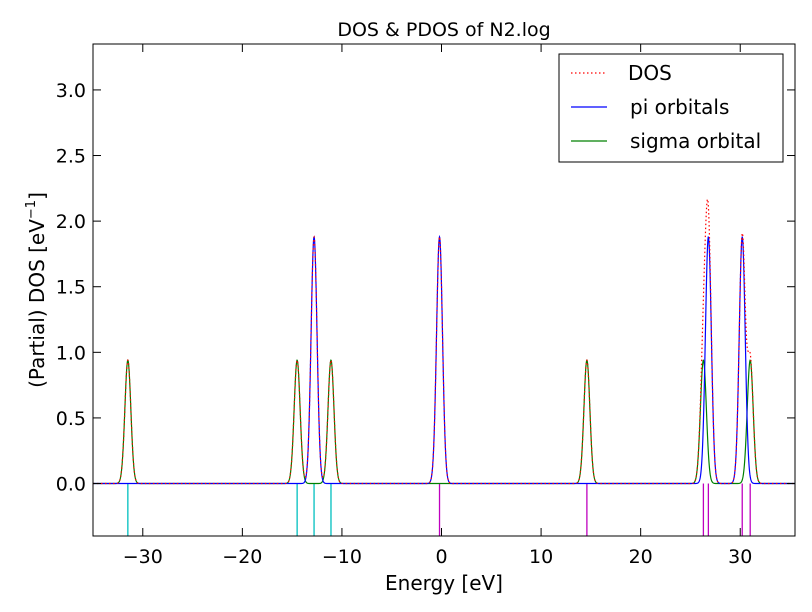 The width and height of the screenshot is (812, 612). I want to click on y-tick-label: 1.0, so click(71, 353).